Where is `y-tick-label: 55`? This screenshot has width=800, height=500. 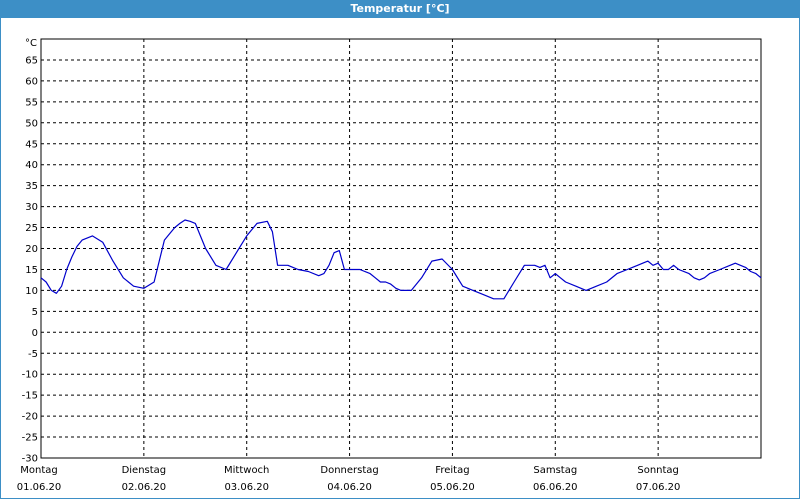 y-tick-label: 55 is located at coordinates (31, 102).